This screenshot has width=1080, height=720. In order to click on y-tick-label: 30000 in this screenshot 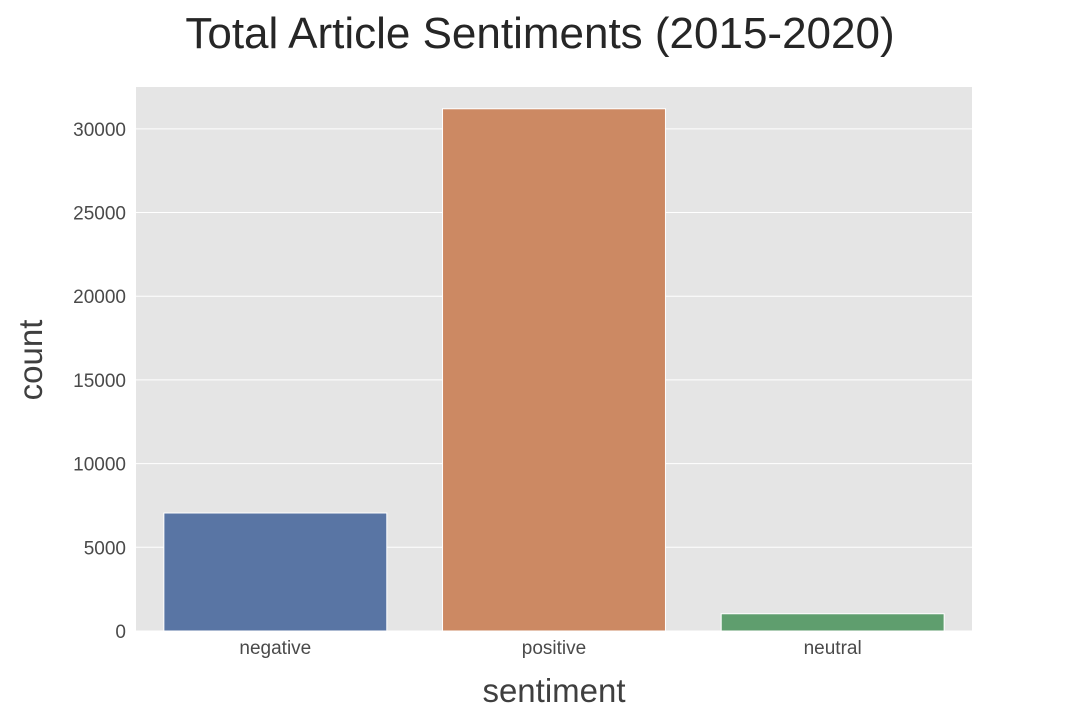, I will do `click(99, 130)`.